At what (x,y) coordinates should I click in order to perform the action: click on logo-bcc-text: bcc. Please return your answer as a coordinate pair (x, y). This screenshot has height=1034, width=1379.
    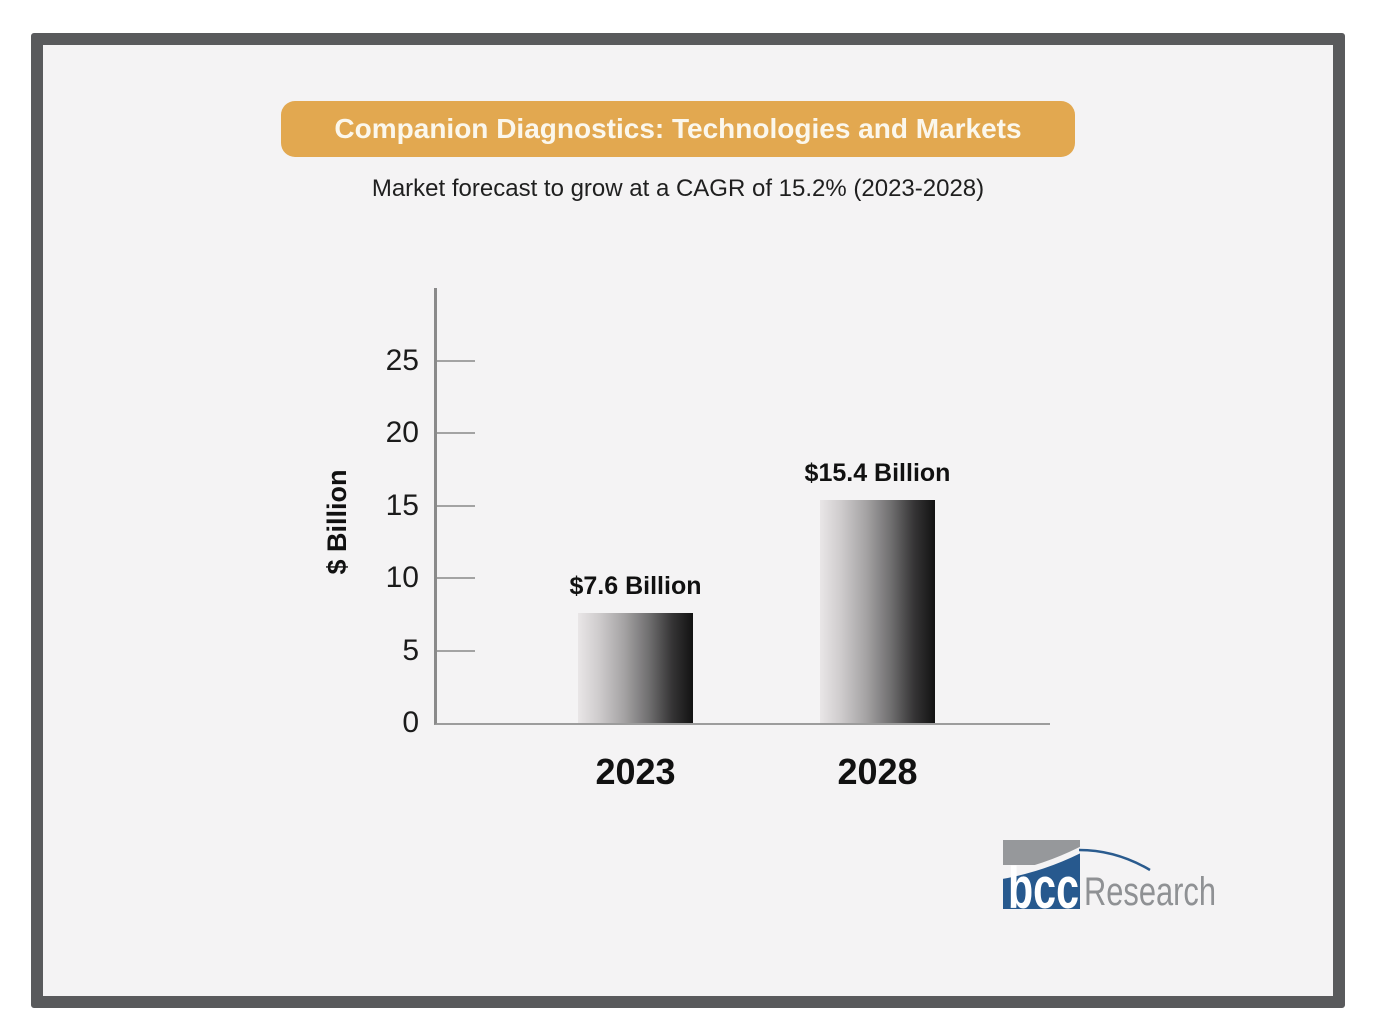
    Looking at the image, I should click on (1043, 888).